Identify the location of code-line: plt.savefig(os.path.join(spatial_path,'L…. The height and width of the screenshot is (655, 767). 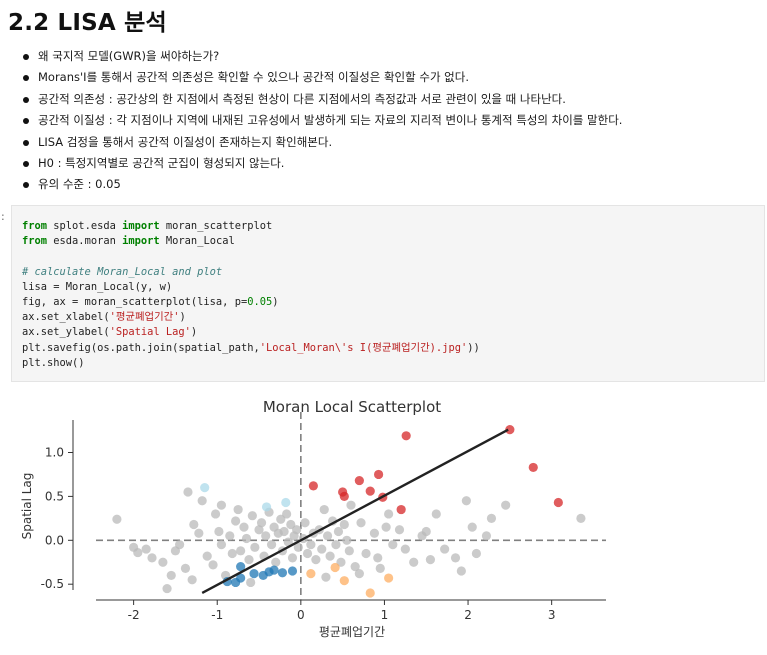
(251, 348).